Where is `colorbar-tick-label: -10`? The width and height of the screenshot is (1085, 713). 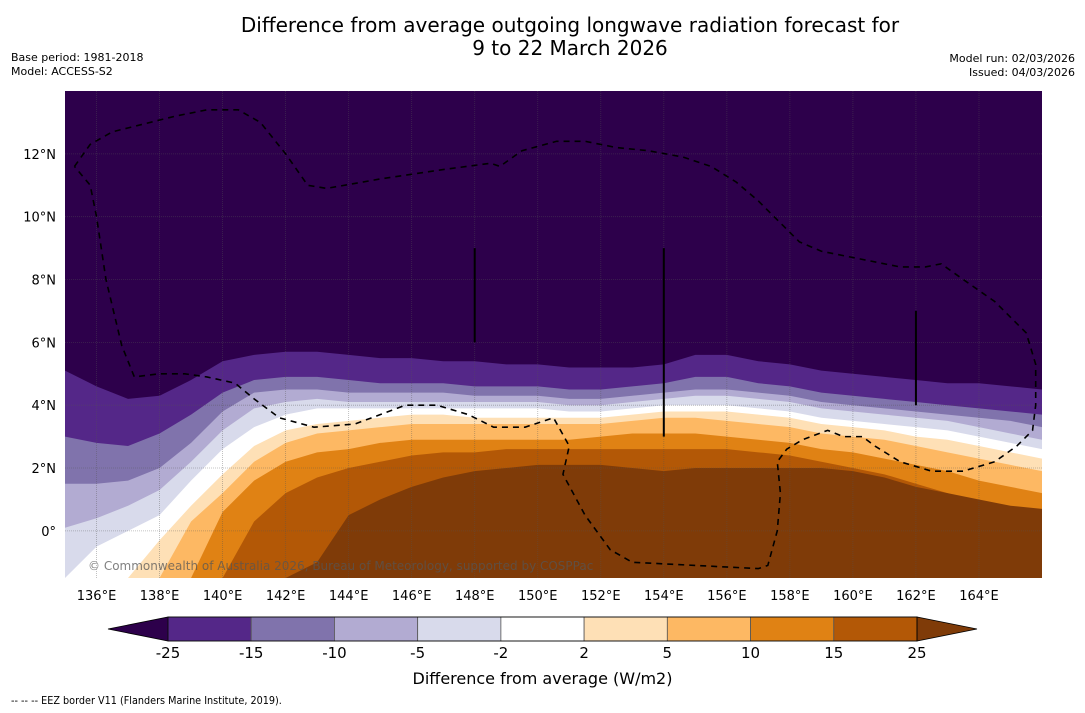 colorbar-tick-label: -10 is located at coordinates (334, 653).